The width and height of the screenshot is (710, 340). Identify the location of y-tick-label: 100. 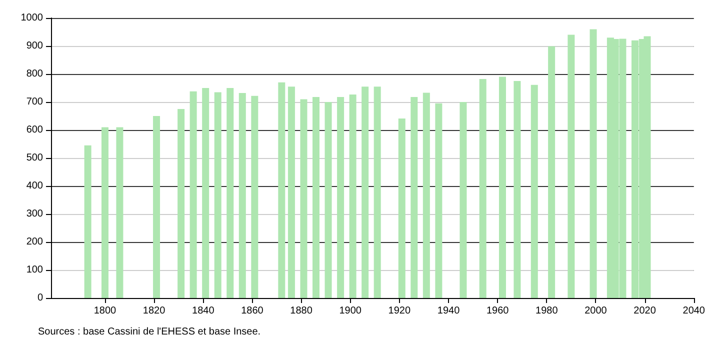
(35, 270).